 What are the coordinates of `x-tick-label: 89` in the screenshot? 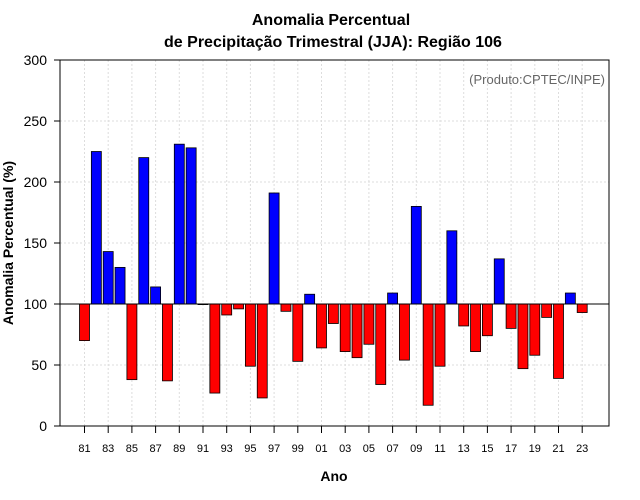 It's located at (179, 449).